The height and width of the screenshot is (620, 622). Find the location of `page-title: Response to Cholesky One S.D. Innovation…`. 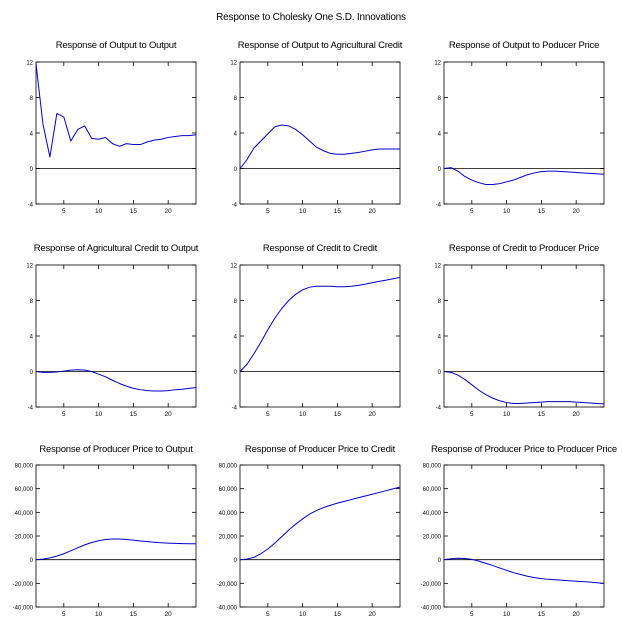

page-title: Response to Cholesky One S.D. Innovation… is located at coordinates (311, 17).